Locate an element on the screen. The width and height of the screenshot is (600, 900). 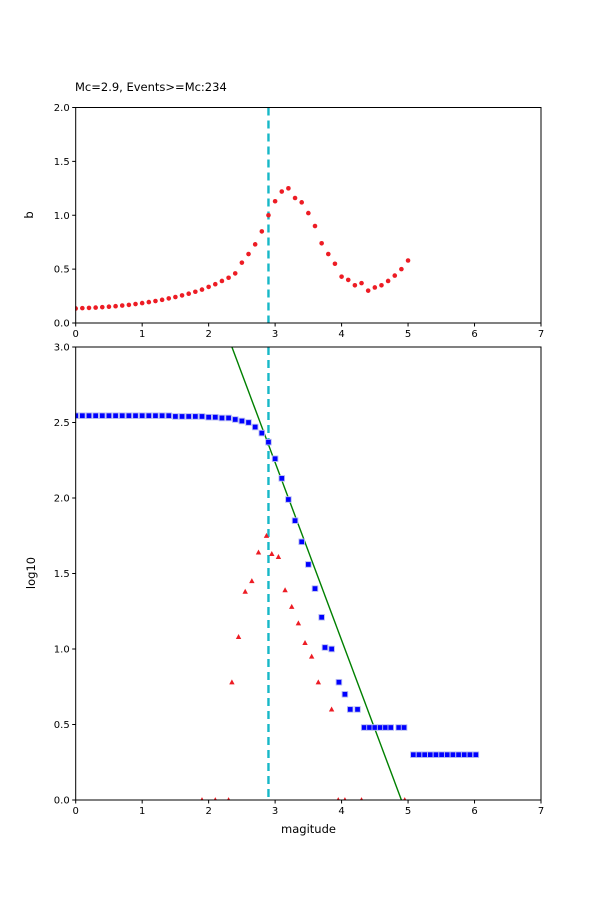
x-tick-label: 2 is located at coordinates (208, 811).